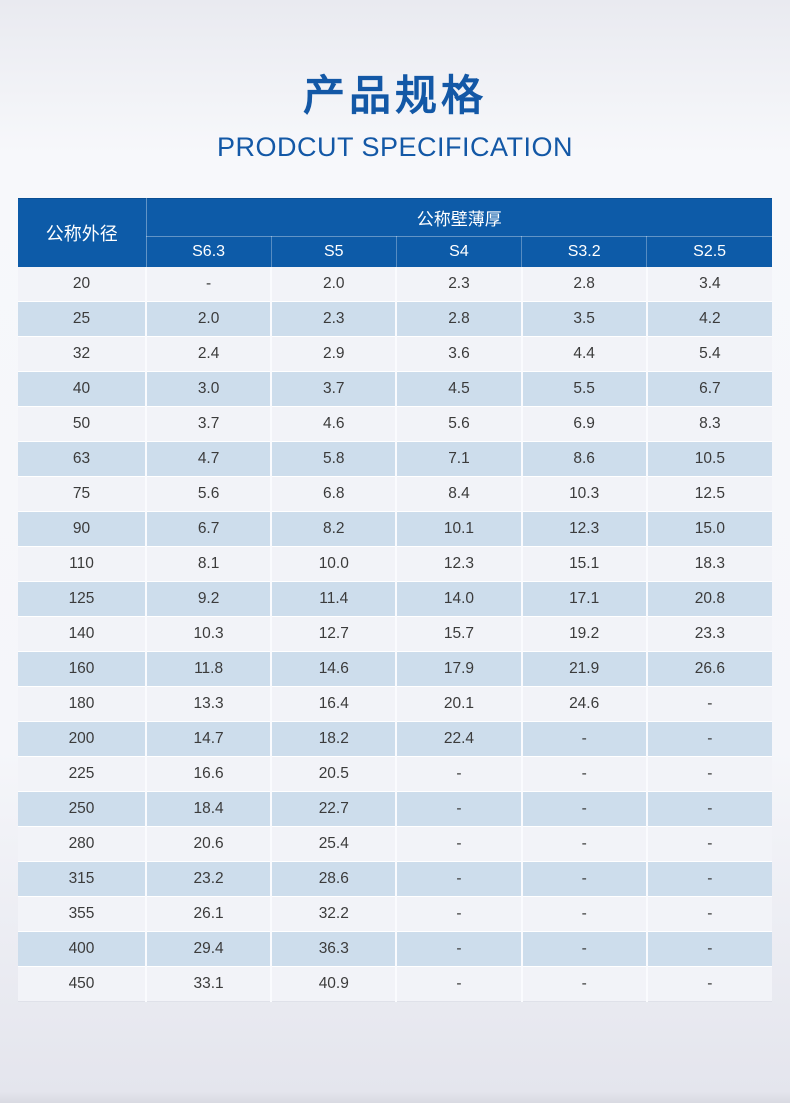 The image size is (790, 1103). I want to click on table-row: 125 9.2 11.4 14.0 17.1 20.8, so click(395, 599).